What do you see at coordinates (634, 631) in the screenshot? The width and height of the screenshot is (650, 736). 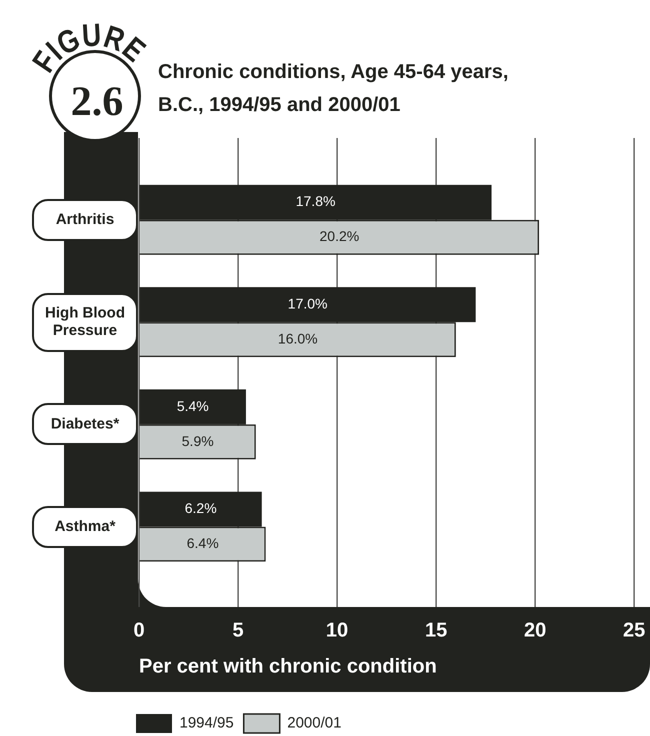 I see `x-tick-label: 25` at bounding box center [634, 631].